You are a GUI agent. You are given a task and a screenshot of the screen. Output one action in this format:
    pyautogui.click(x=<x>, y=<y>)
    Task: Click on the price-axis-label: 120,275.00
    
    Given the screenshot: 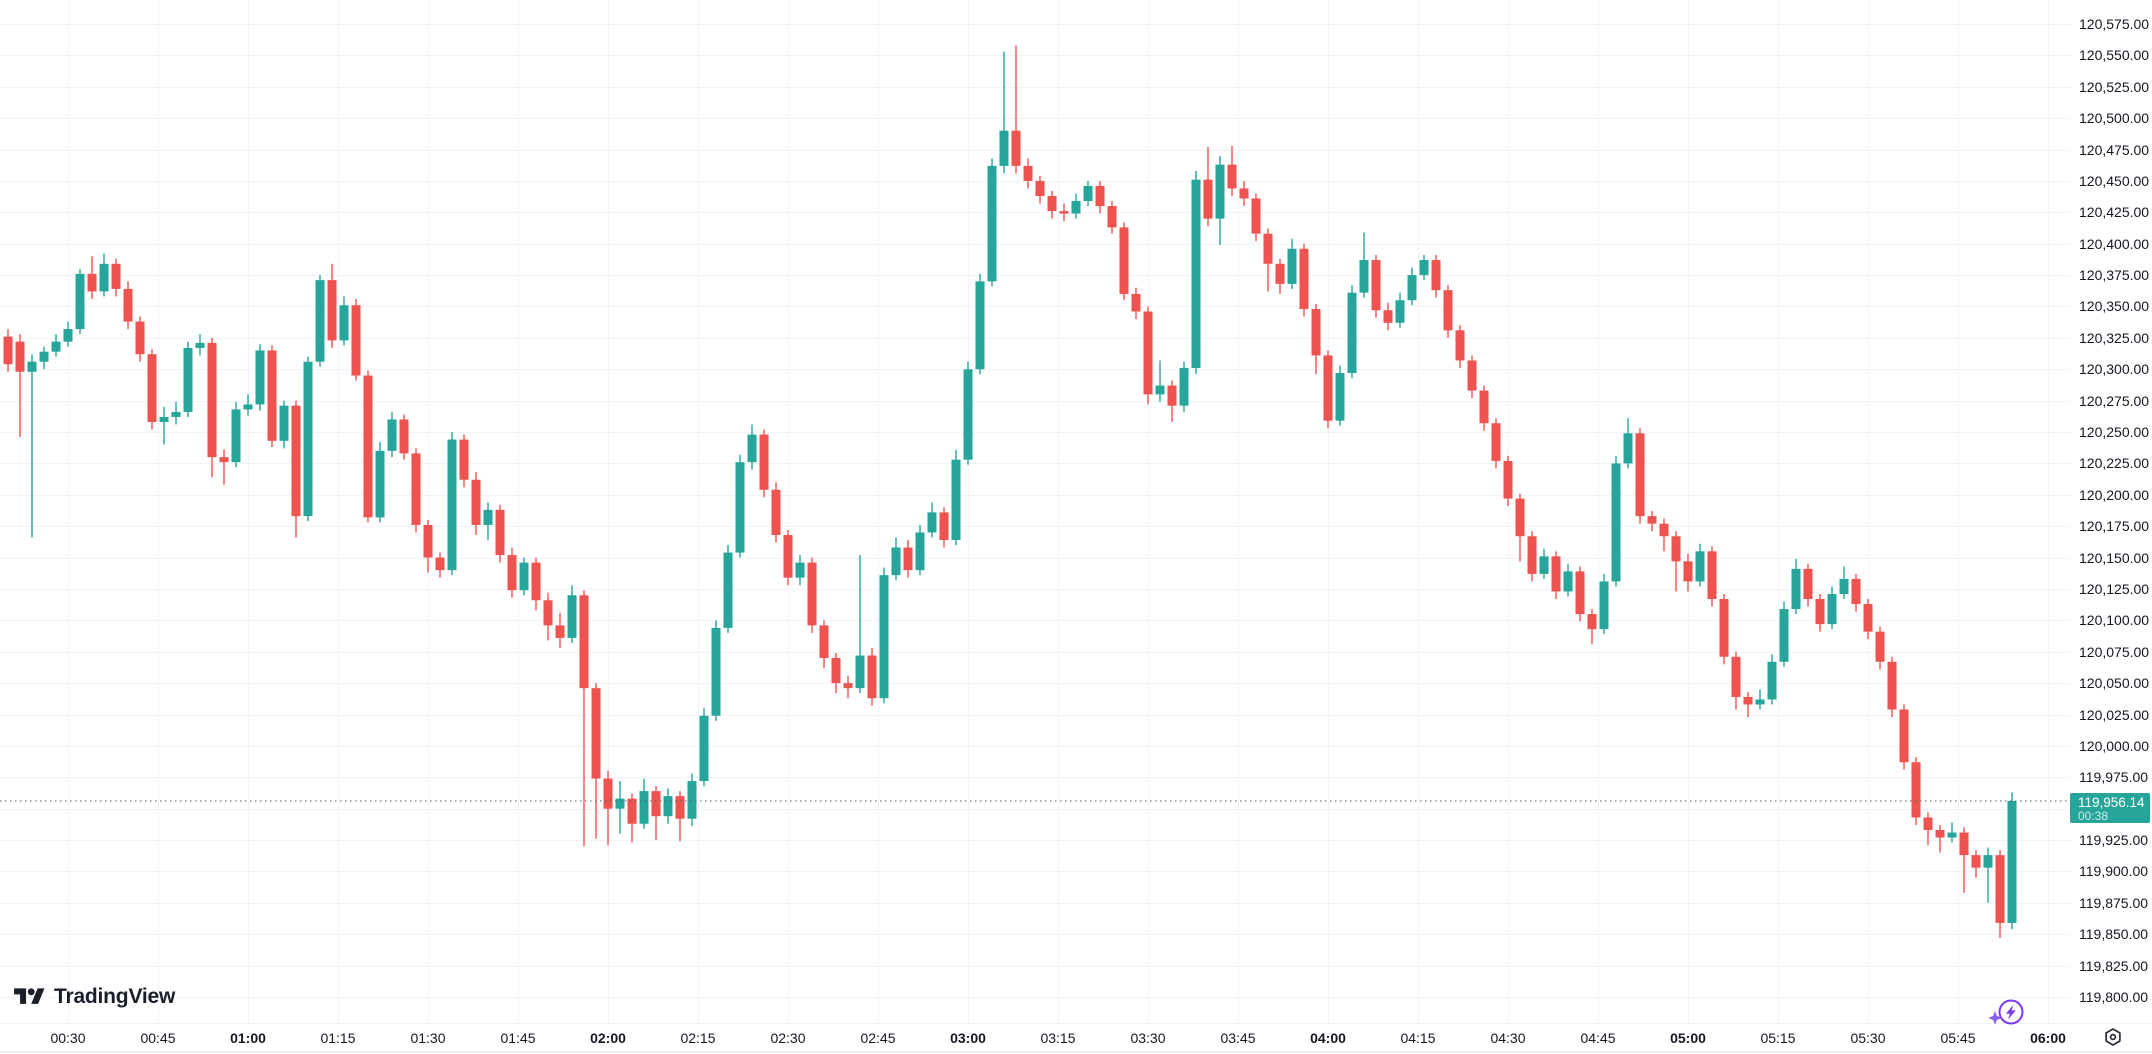 What is the action you would take?
    pyautogui.click(x=2114, y=400)
    